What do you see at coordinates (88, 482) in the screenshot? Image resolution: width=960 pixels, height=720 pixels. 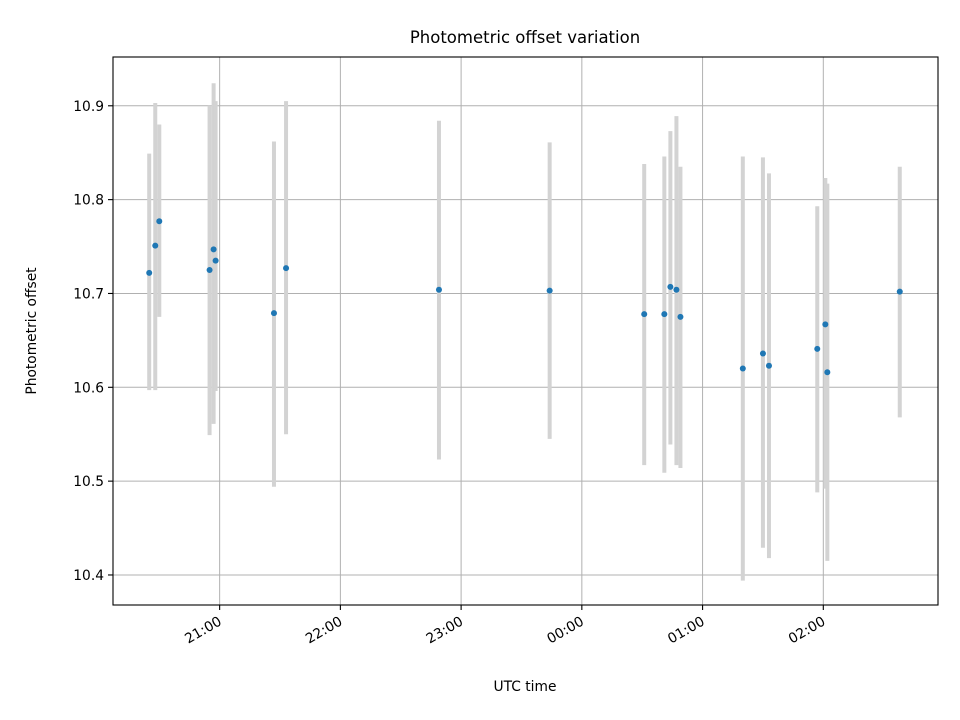 I see `y-tick-label: 10.5` at bounding box center [88, 482].